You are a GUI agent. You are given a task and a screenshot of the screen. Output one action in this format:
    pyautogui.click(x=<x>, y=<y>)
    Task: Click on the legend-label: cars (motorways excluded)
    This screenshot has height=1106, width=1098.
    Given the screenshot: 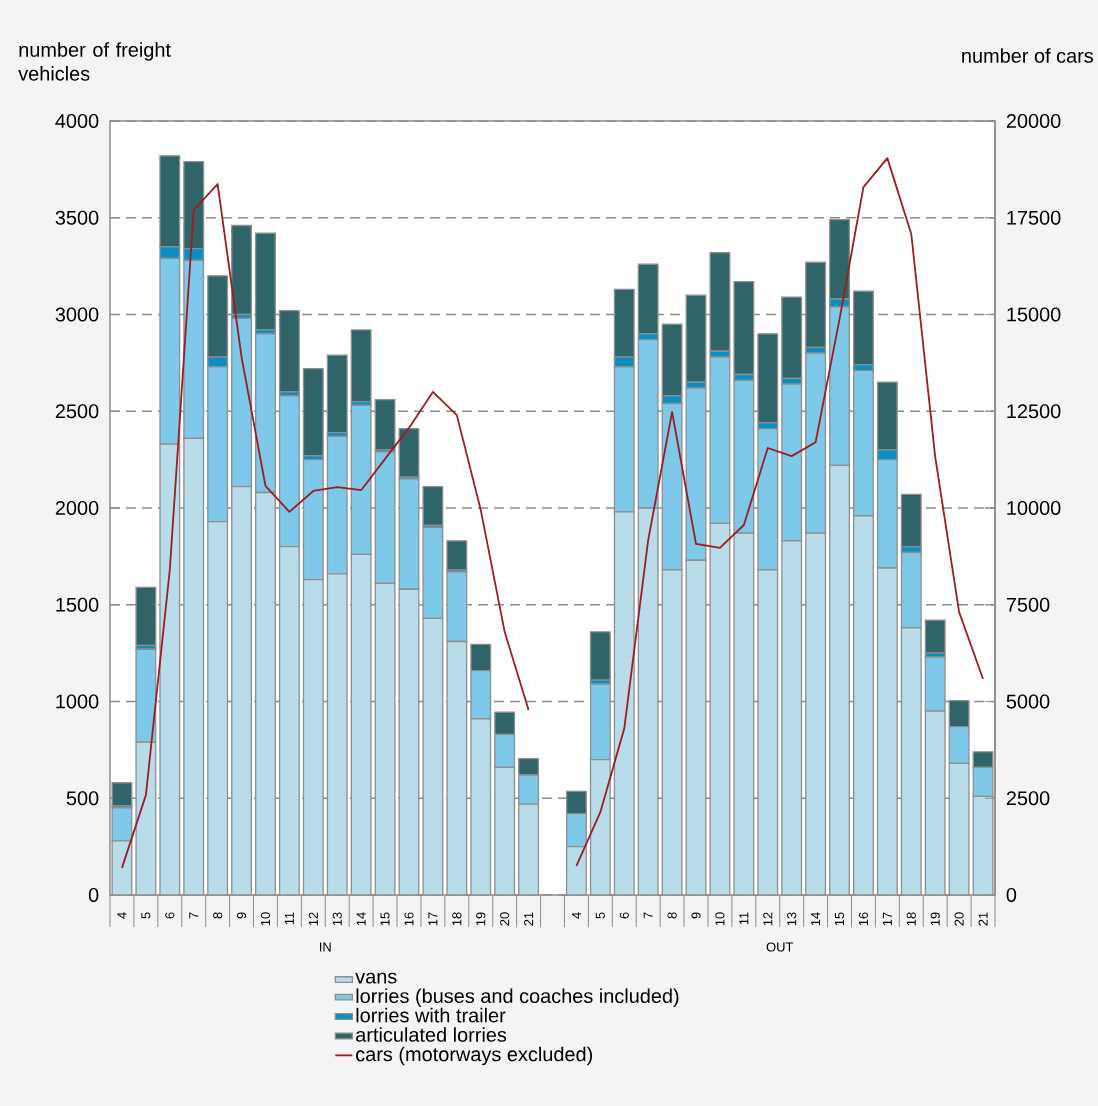 What is the action you would take?
    pyautogui.click(x=474, y=1056)
    